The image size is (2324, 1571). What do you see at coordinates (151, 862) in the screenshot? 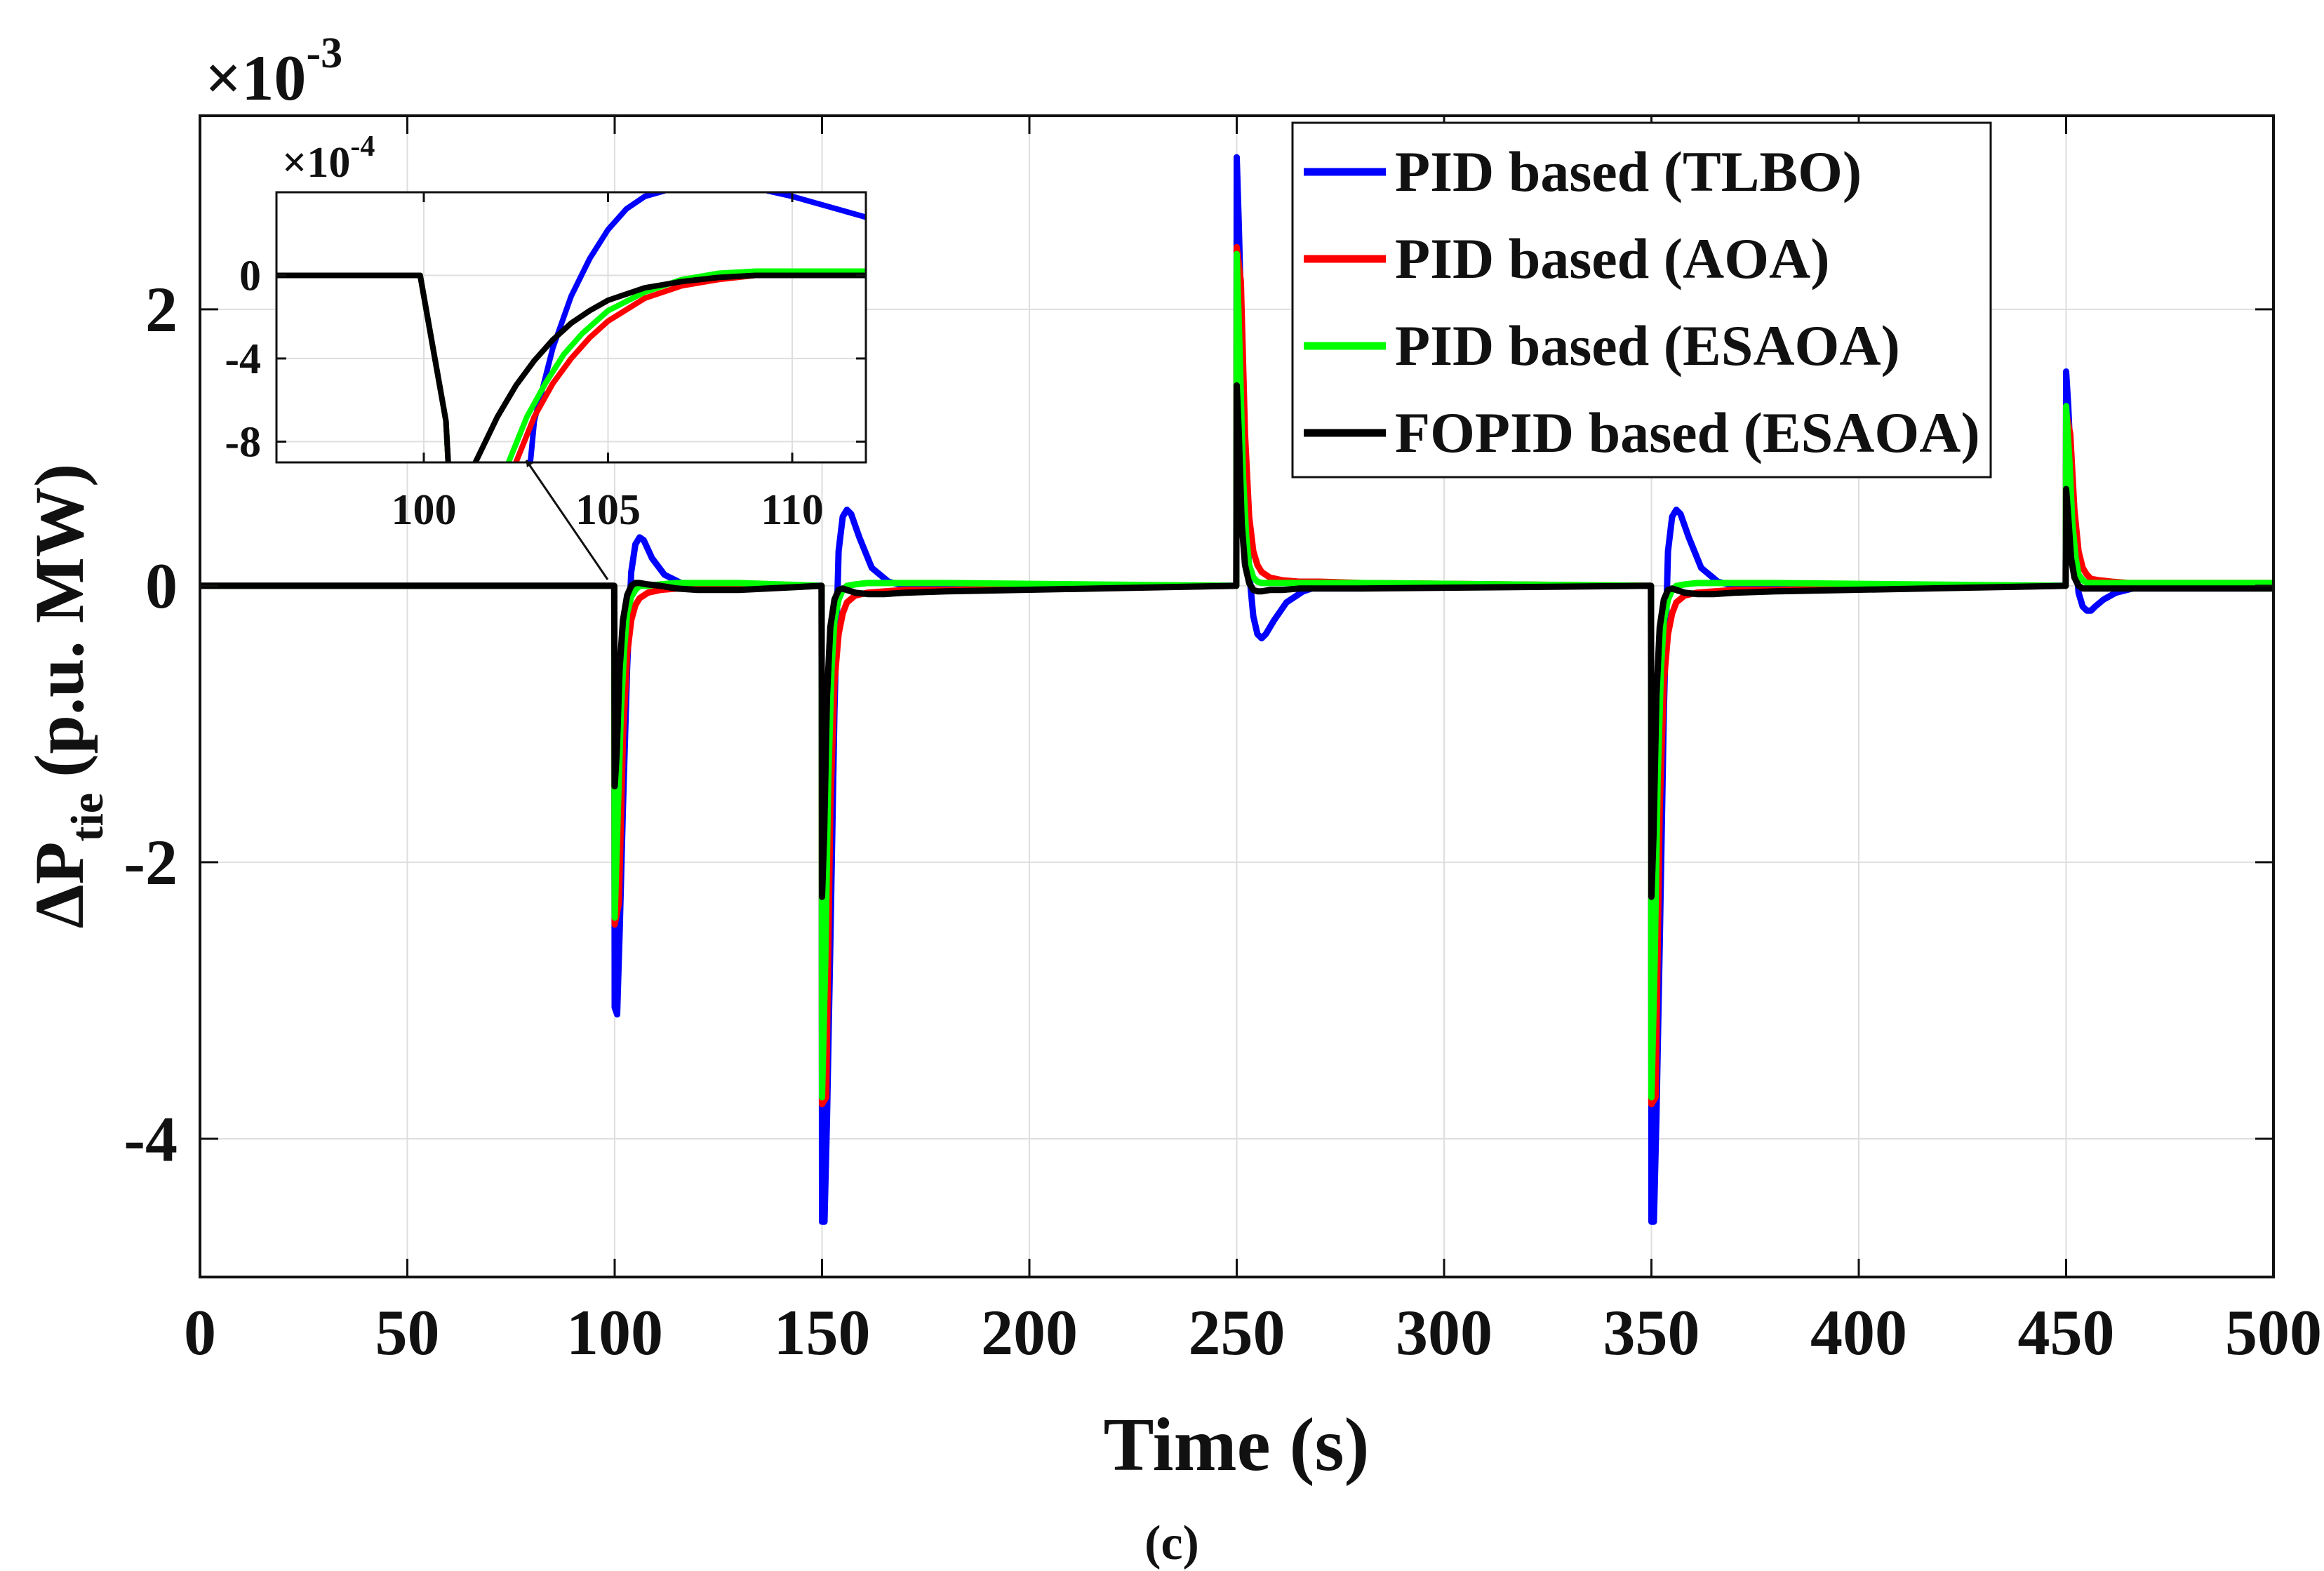
I see `main-y-tick-label: -2` at bounding box center [151, 862].